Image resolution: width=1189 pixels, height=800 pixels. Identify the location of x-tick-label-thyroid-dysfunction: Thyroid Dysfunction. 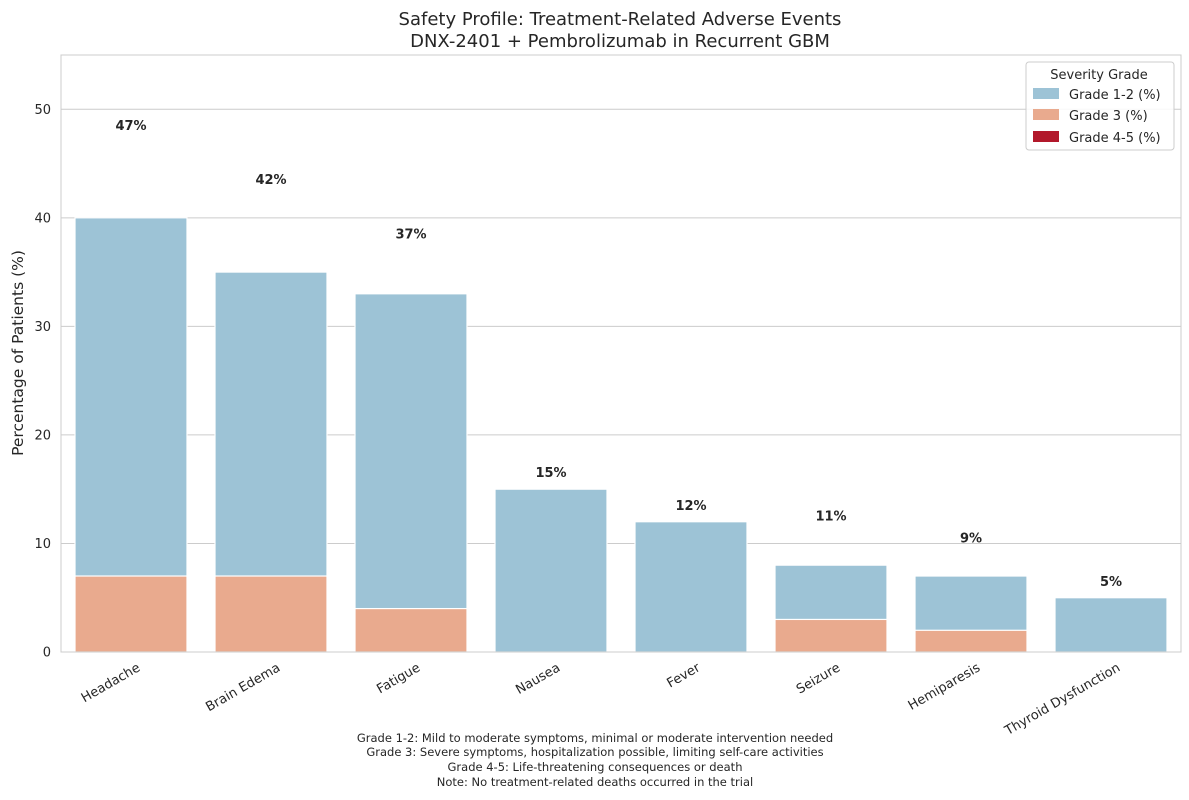
(1062, 699).